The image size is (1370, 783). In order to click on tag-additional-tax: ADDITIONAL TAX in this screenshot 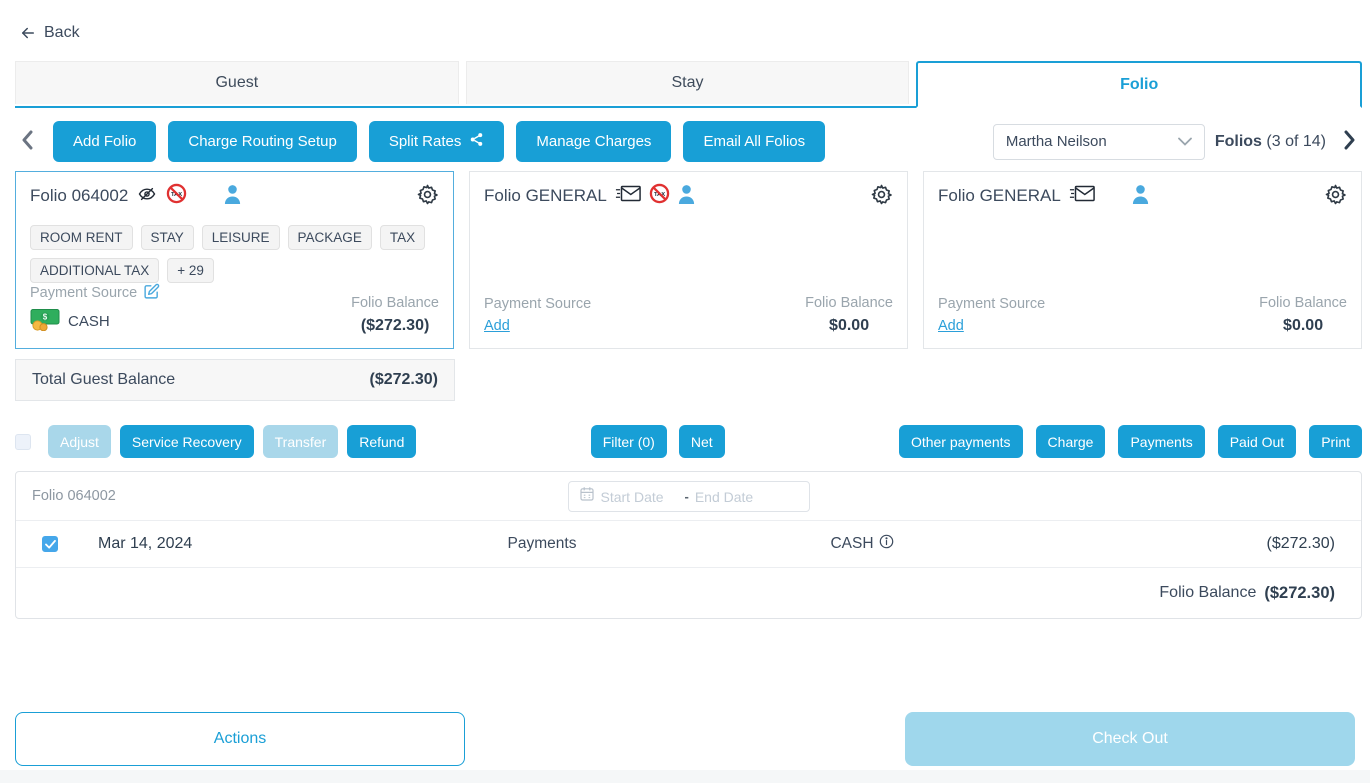, I will do `click(95, 270)`.